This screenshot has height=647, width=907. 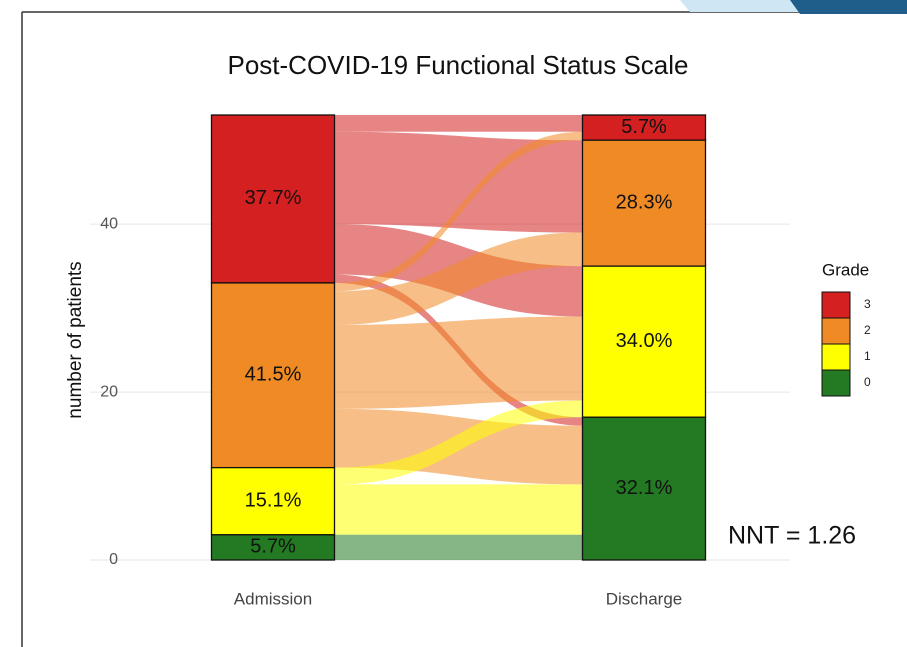 I want to click on stratum-label: 32.1%, so click(x=644, y=488).